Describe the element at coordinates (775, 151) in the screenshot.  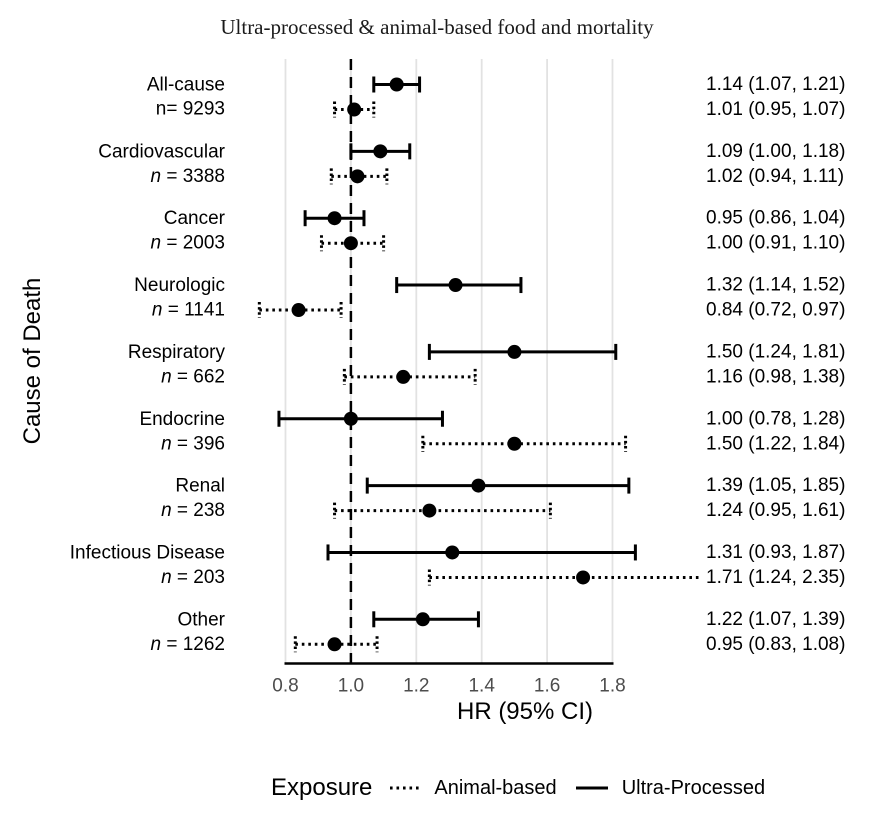
I see `hr-value-label: 1.09 (1.00, 1.18)` at that location.